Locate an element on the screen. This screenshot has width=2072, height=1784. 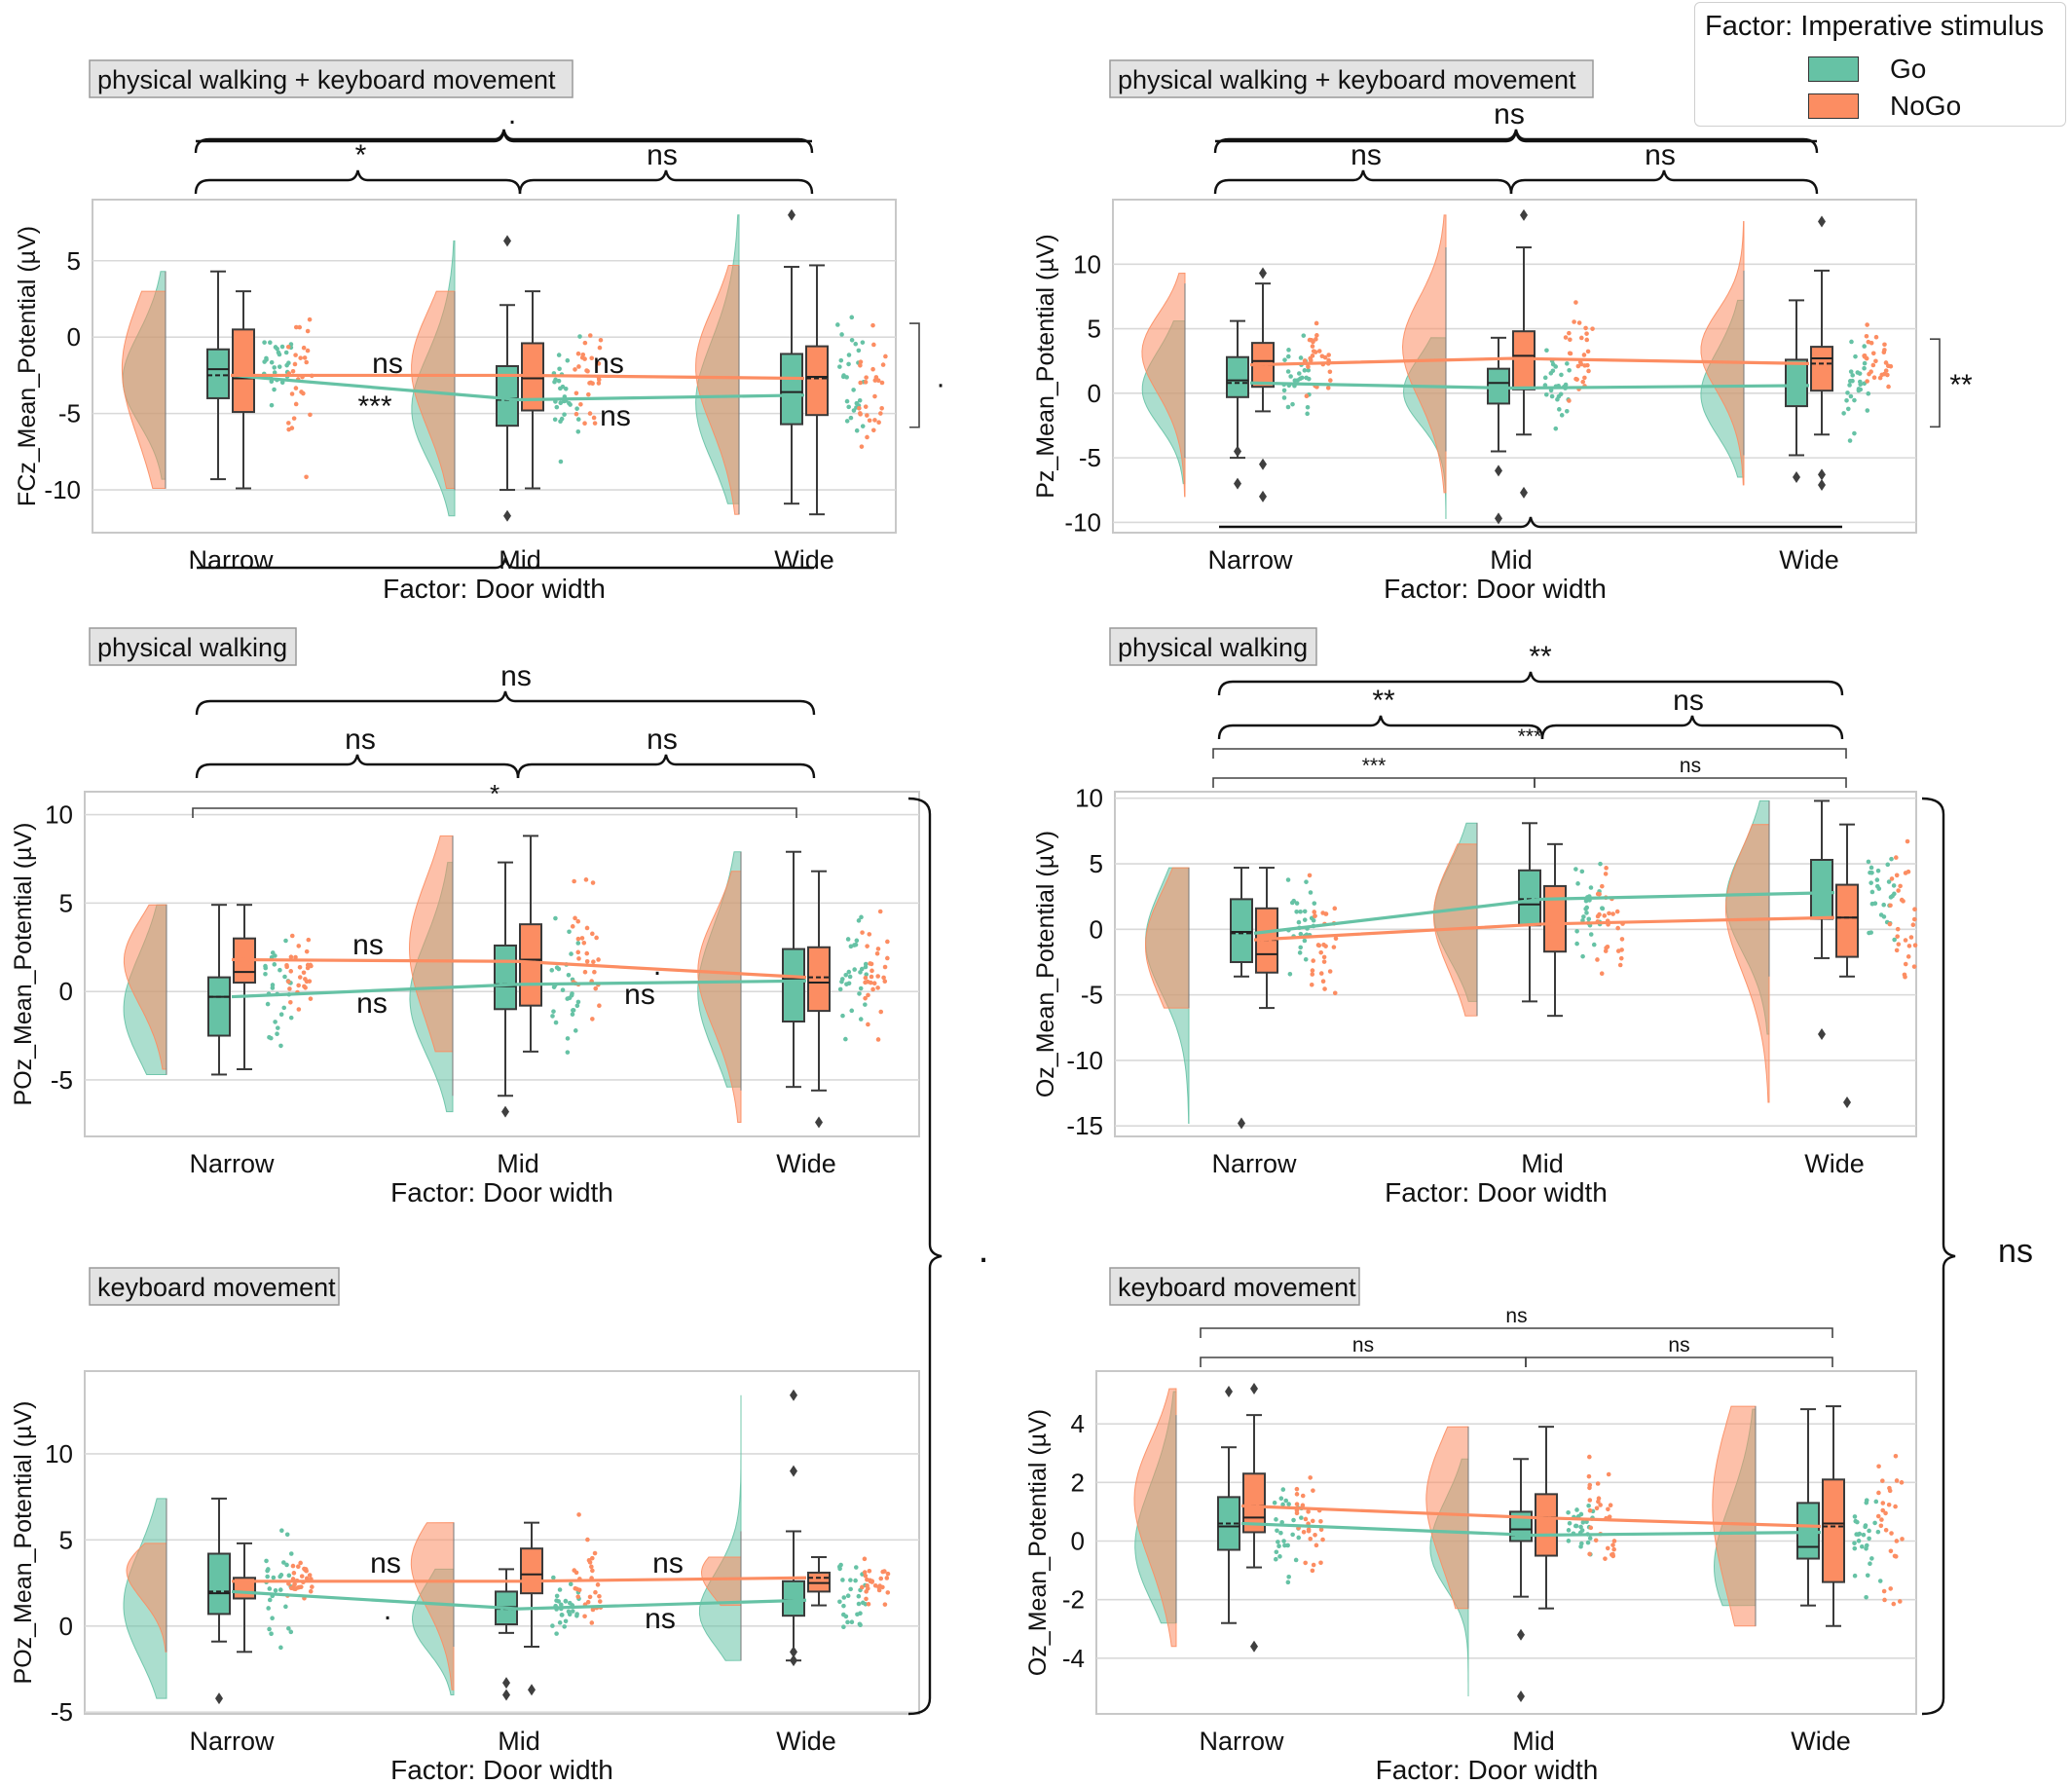
p2-brace-left-label: ns is located at coordinates (1366, 155).